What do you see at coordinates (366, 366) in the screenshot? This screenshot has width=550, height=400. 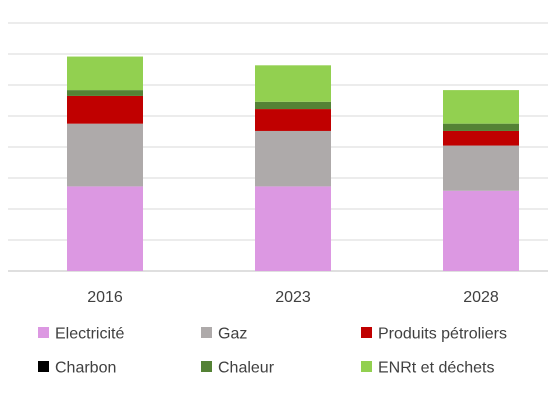 I see `legend-swatch-enrt-et-dechets` at bounding box center [366, 366].